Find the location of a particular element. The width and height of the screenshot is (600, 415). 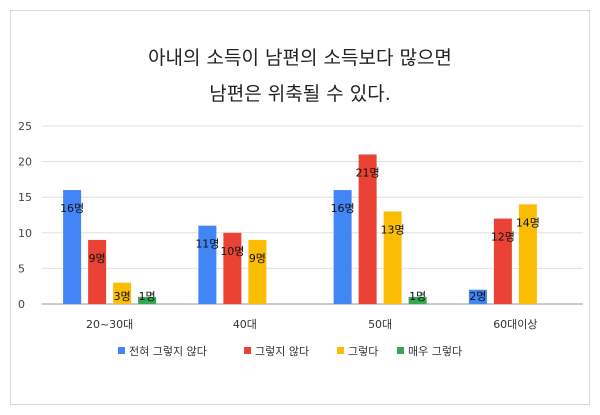

x-category-label: 20~30대 is located at coordinates (109, 324).